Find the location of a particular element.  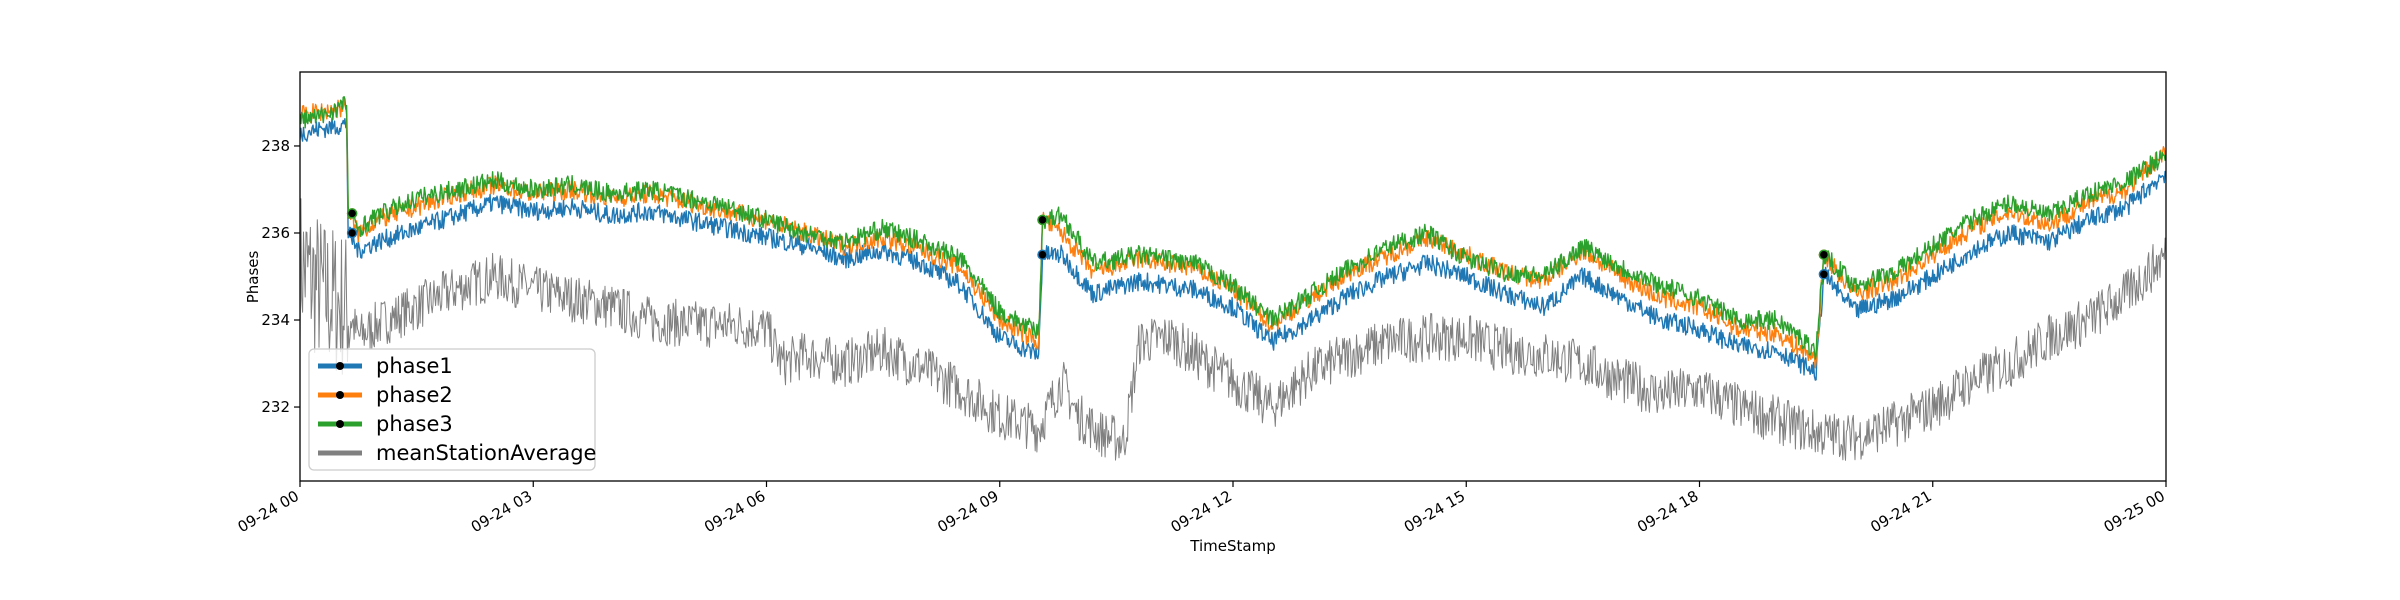

y-axis: 232 234 236 238 is located at coordinates (280, 276).